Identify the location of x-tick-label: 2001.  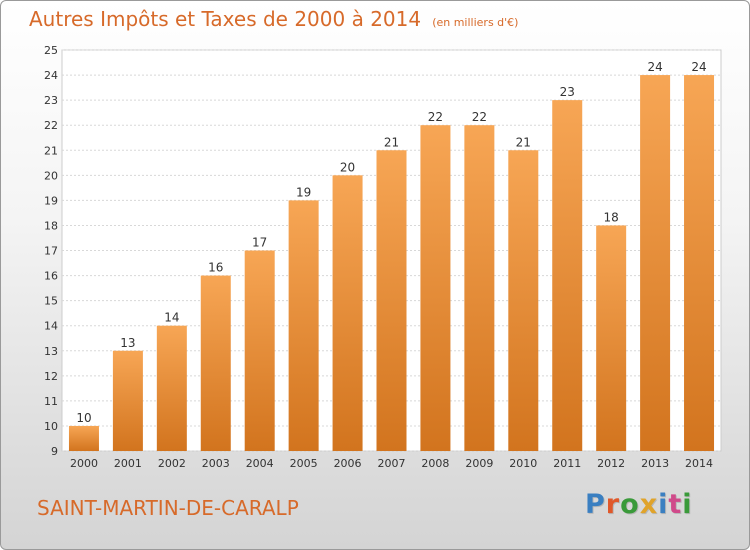
(128, 463).